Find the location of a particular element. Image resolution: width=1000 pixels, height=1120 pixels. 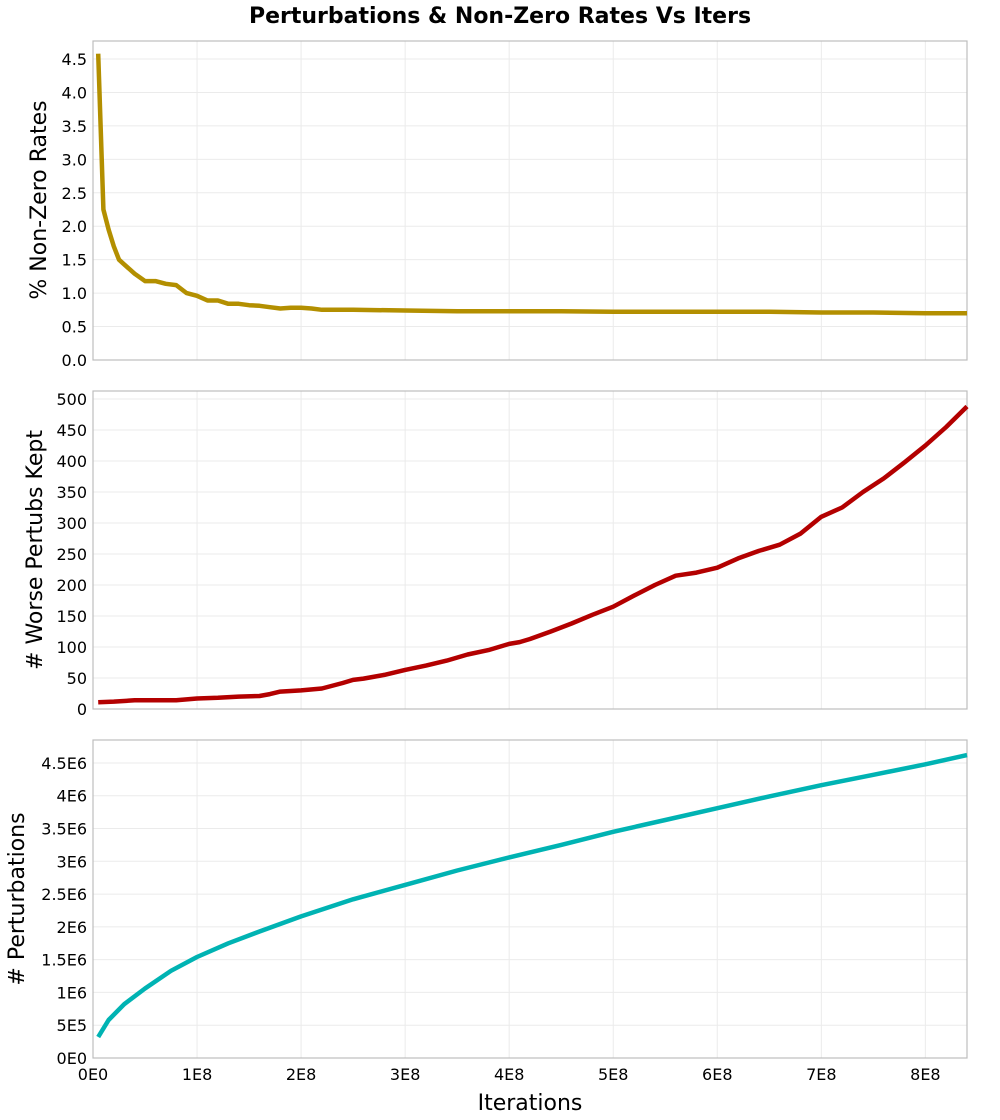

x-tick-label: 7E8 is located at coordinates (821, 1074).